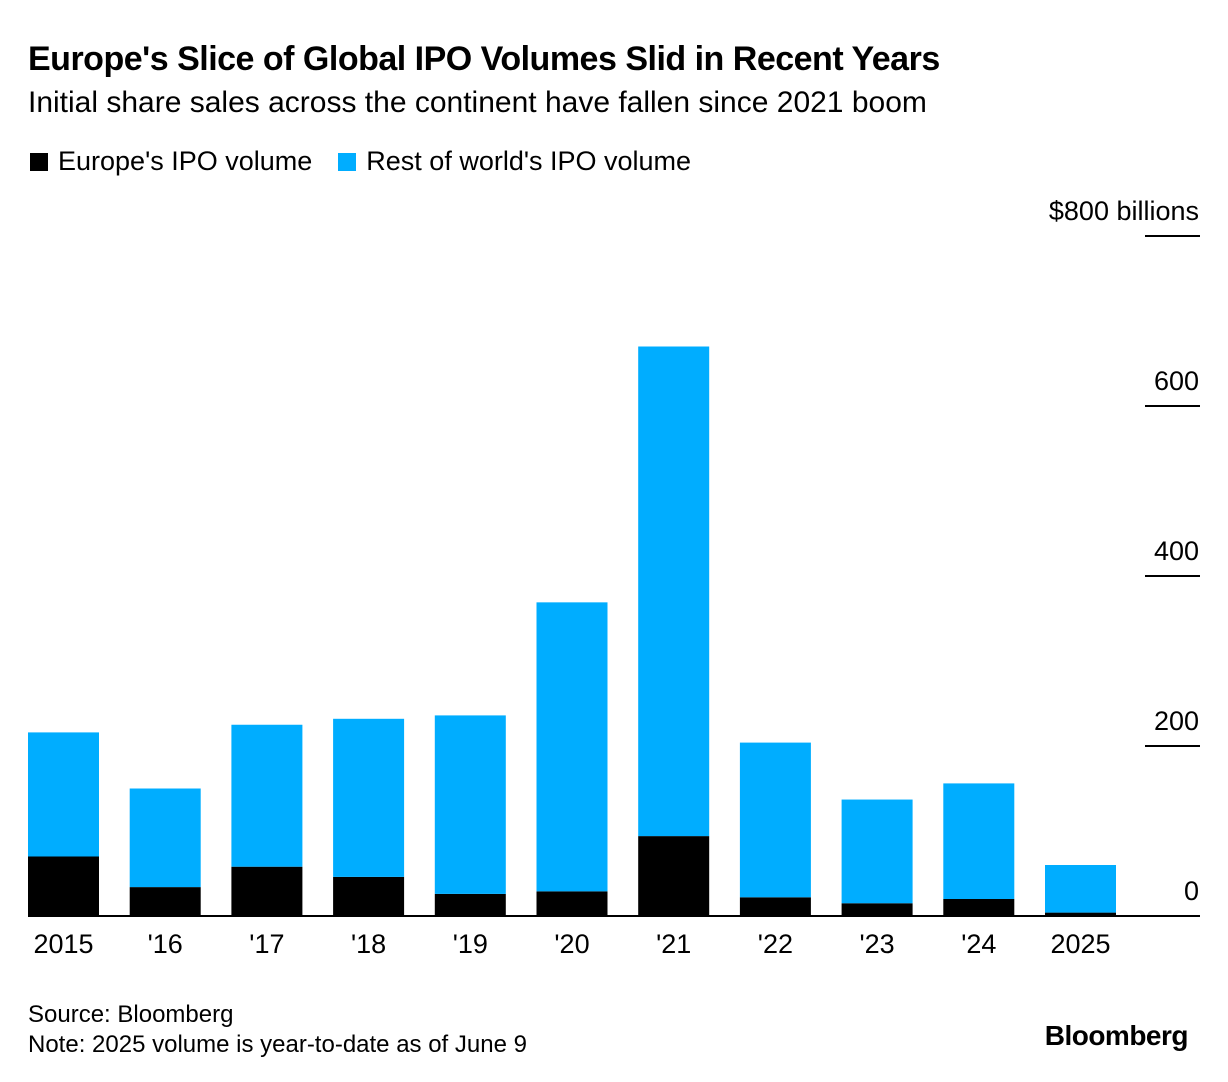 This screenshot has width=1228, height=1082. I want to click on source-note: Source: Bloomberg, so click(131, 1014).